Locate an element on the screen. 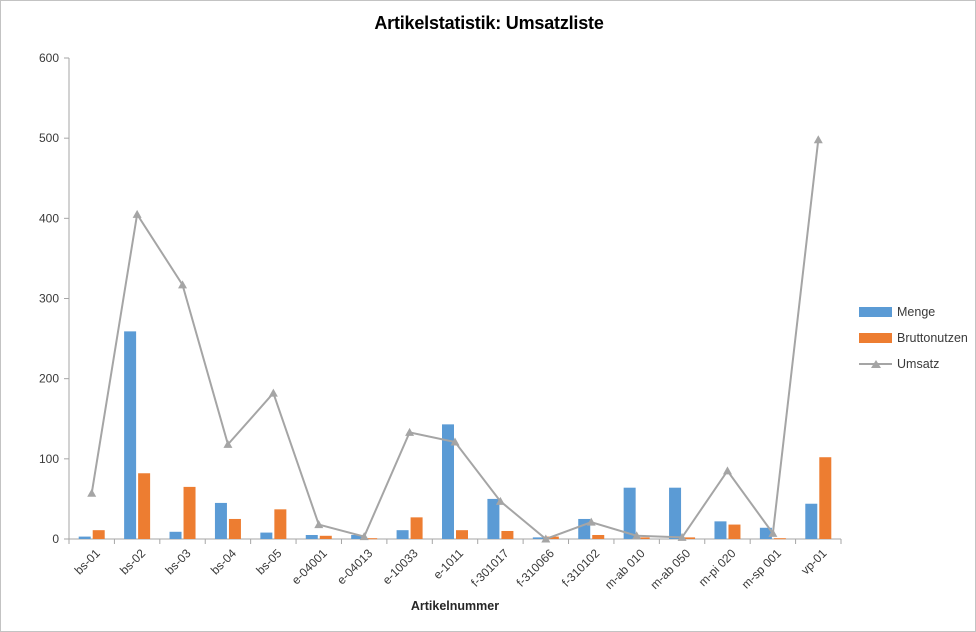  legend-item-umsatz: Umsatz is located at coordinates (913, 364).